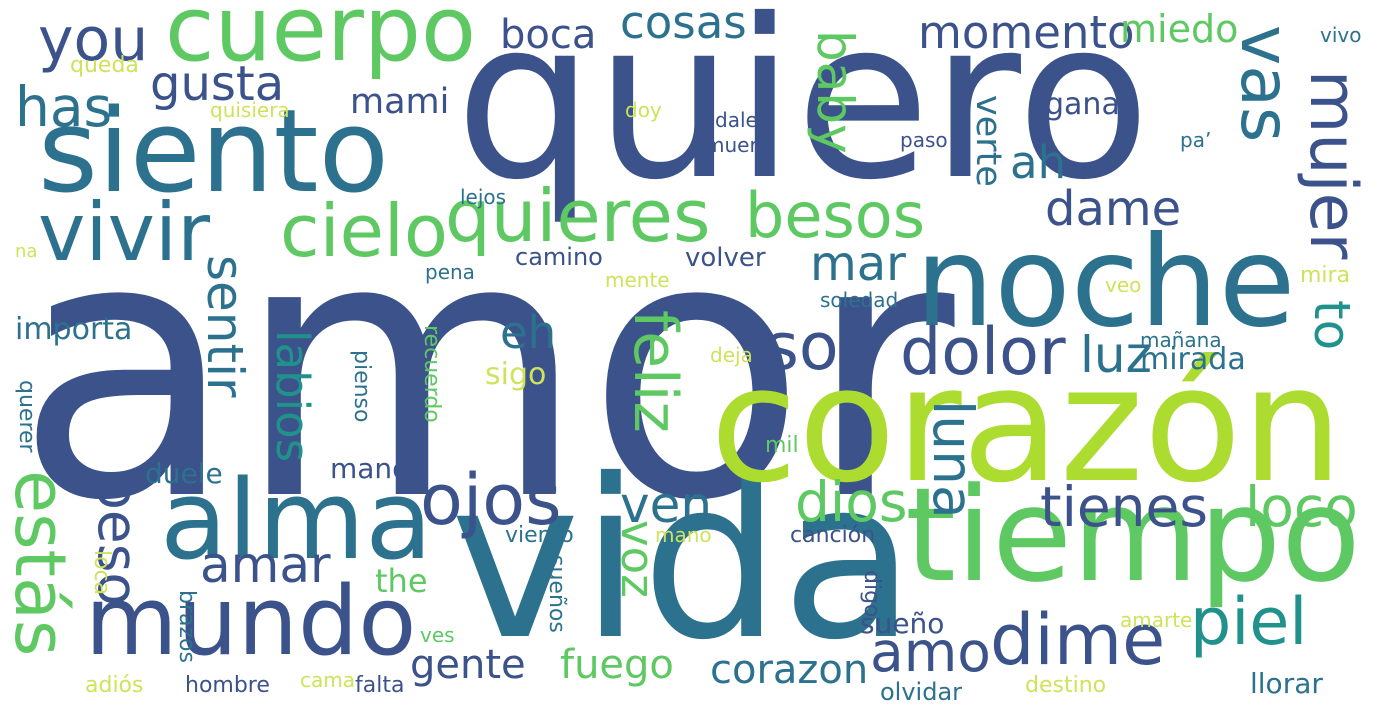 This screenshot has width=1400, height=705. I want to click on cloud-word: quieres, so click(578, 216).